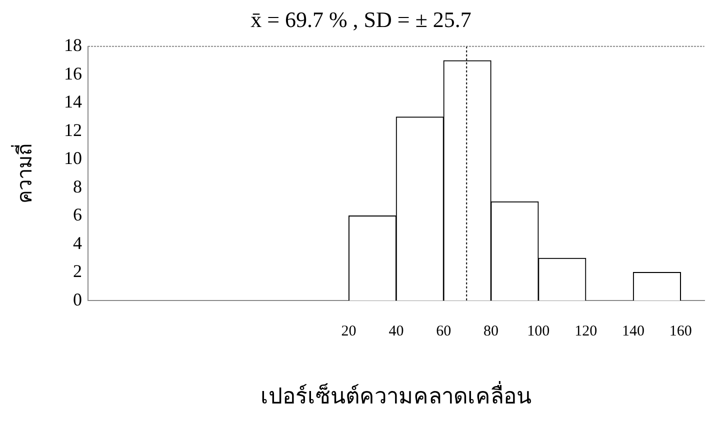  What do you see at coordinates (396, 394) in the screenshot?
I see `x-axis-title: เปอร์เซ็นต์ความคลาดเคลื่อน` at bounding box center [396, 394].